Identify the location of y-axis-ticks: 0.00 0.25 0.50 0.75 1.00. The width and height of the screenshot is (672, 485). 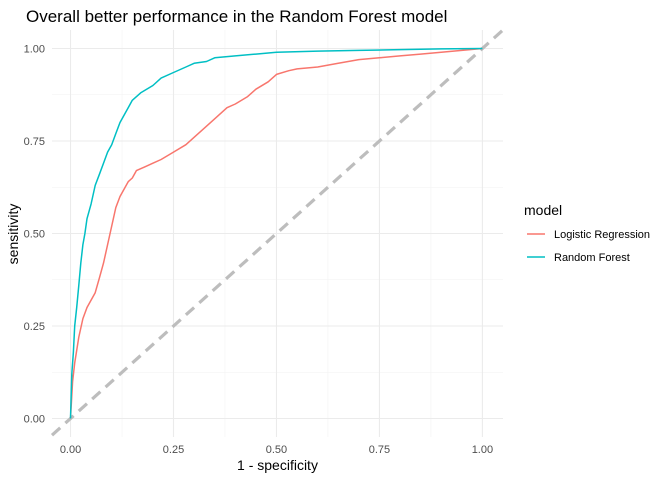
(34, 235).